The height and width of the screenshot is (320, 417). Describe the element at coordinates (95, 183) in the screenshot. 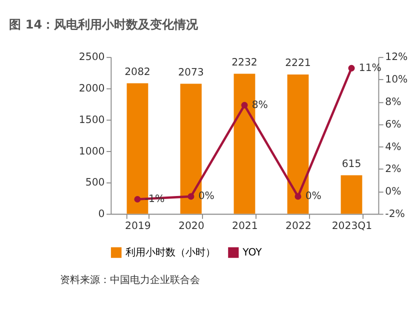

I see `y-tick-label: 500` at that location.